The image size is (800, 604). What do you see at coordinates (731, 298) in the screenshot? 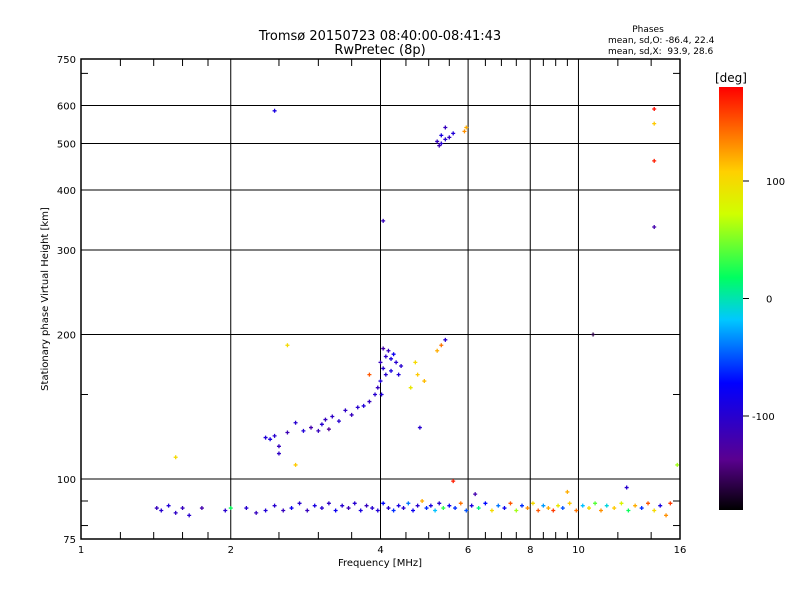
I see `colorbar` at bounding box center [731, 298].